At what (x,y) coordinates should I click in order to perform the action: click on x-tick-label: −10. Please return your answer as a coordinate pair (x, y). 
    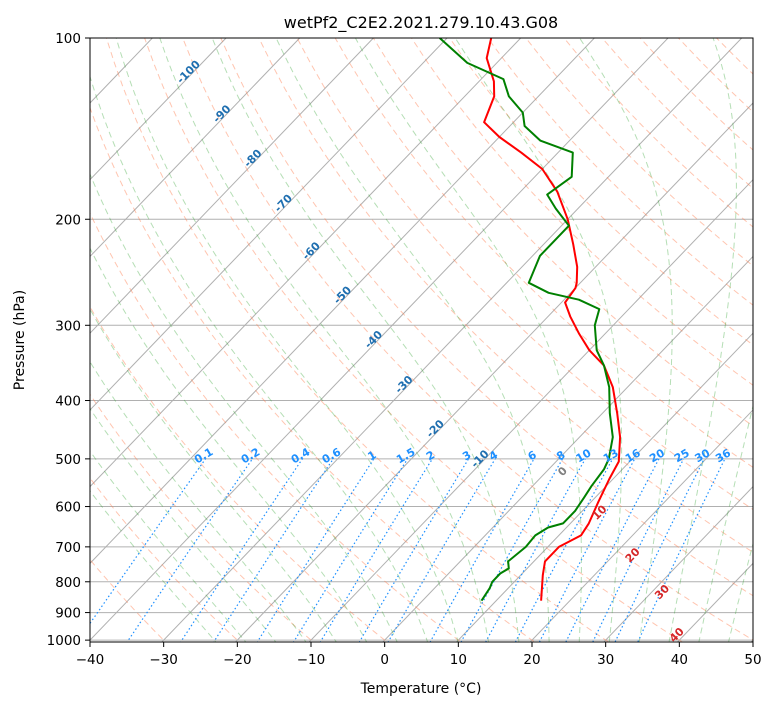
    Looking at the image, I should click on (311, 660).